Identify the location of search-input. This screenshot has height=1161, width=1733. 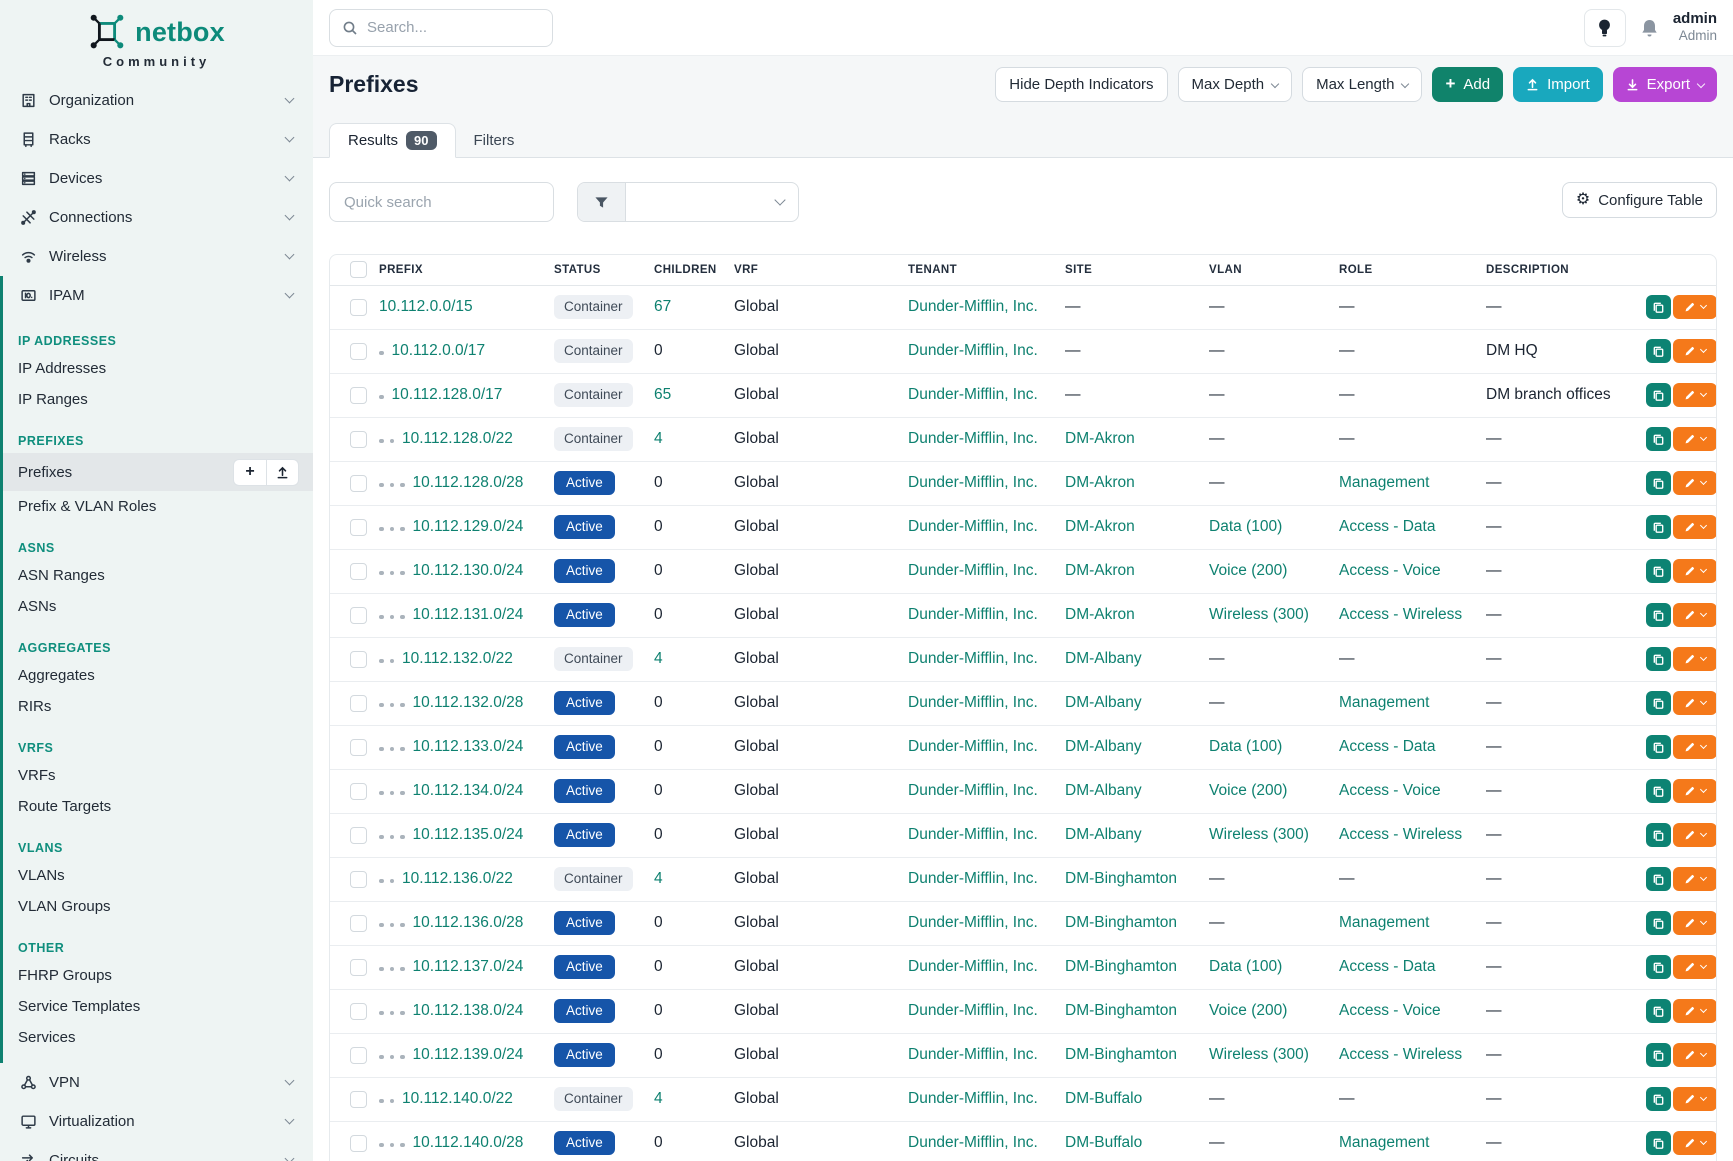
(453, 27).